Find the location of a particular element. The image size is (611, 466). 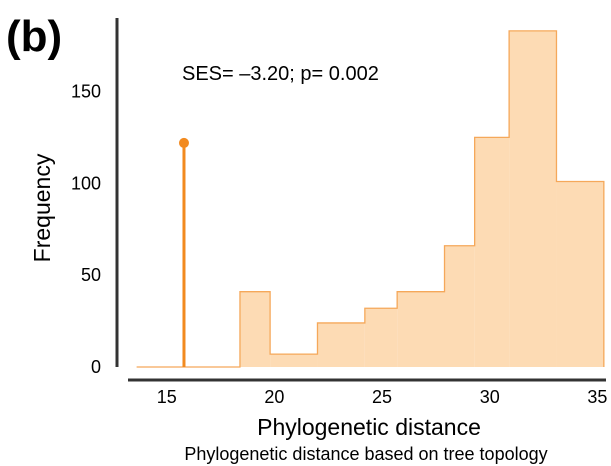

x-tick-label: 25 is located at coordinates (382, 397).